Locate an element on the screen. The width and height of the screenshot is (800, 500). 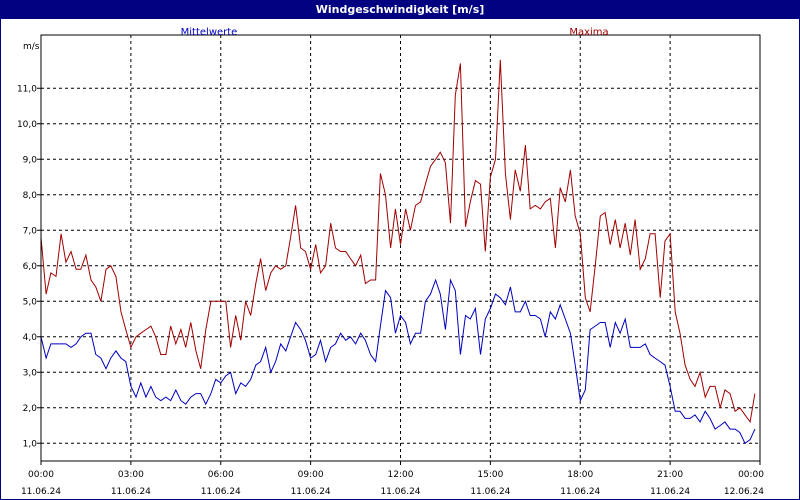
x-tick-time-label: 12:00 is located at coordinates (401, 475).